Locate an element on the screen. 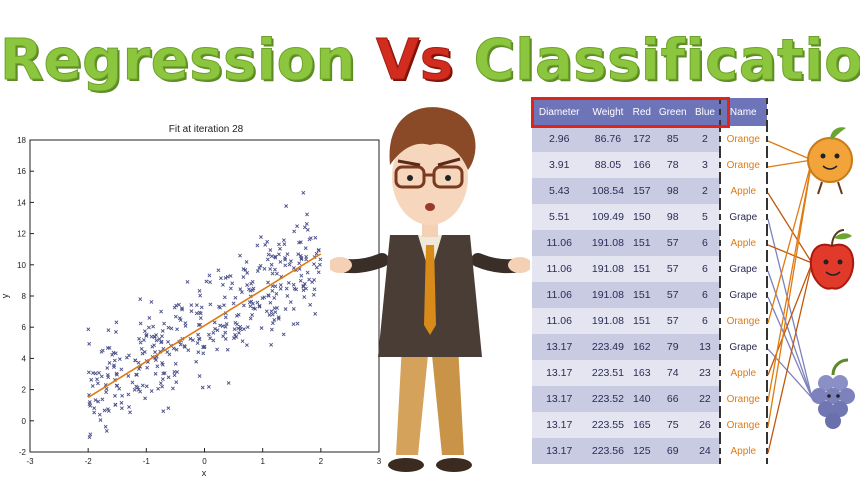 The width and height of the screenshot is (860, 484). table-row: 13.17 223.56 125 69 24 Apple is located at coordinates (650, 451).